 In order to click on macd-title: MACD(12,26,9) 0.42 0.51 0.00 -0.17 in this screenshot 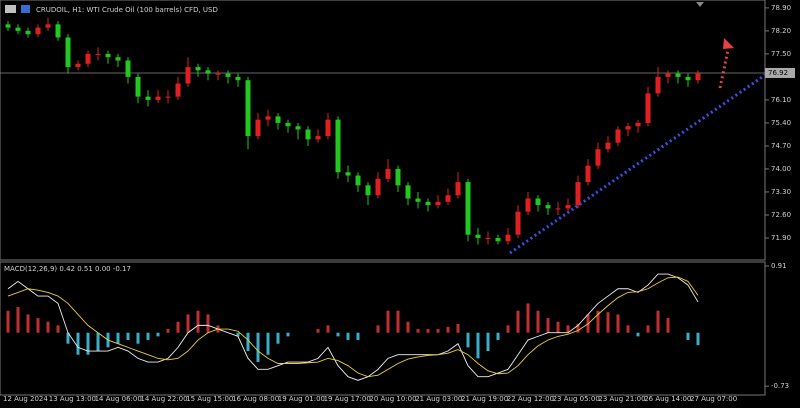, I will do `click(67, 269)`.